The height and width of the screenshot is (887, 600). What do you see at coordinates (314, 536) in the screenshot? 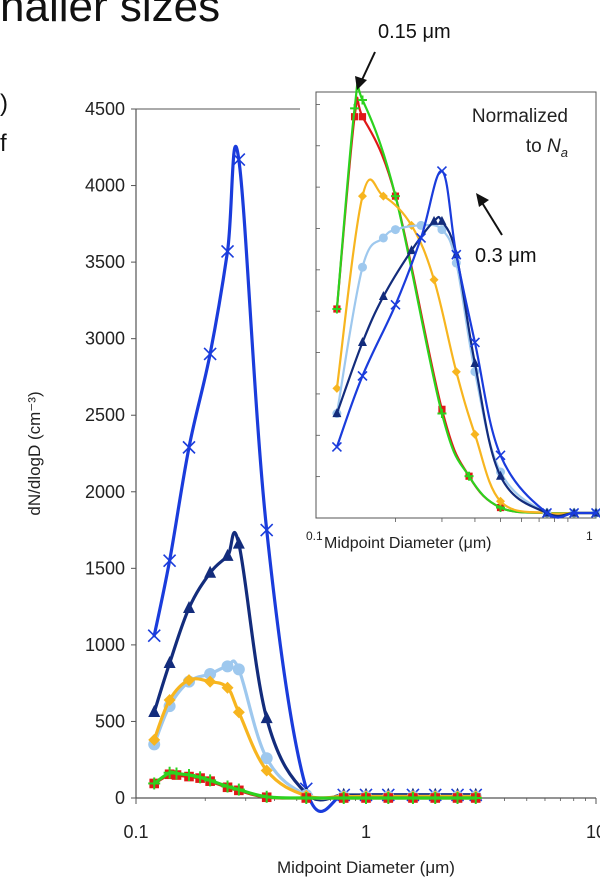
I see `inset-x-tick-label-min: 0.1` at bounding box center [314, 536].